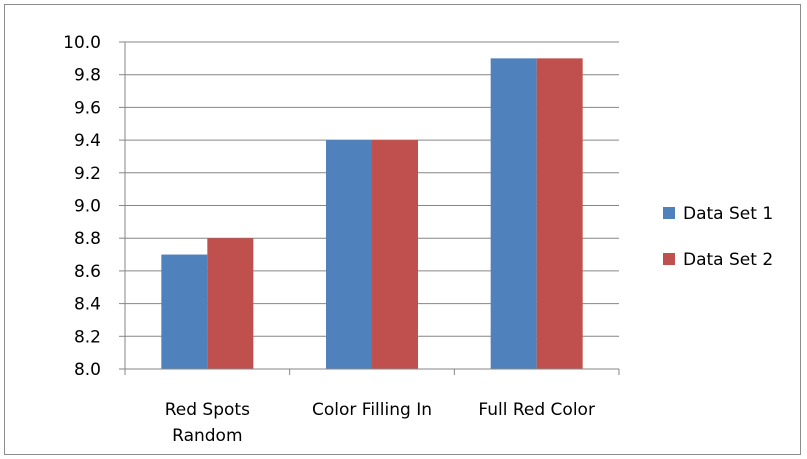 Image resolution: width=807 pixels, height=459 pixels. Describe the element at coordinates (728, 214) in the screenshot. I see `legend-label: Data Set 1` at that location.